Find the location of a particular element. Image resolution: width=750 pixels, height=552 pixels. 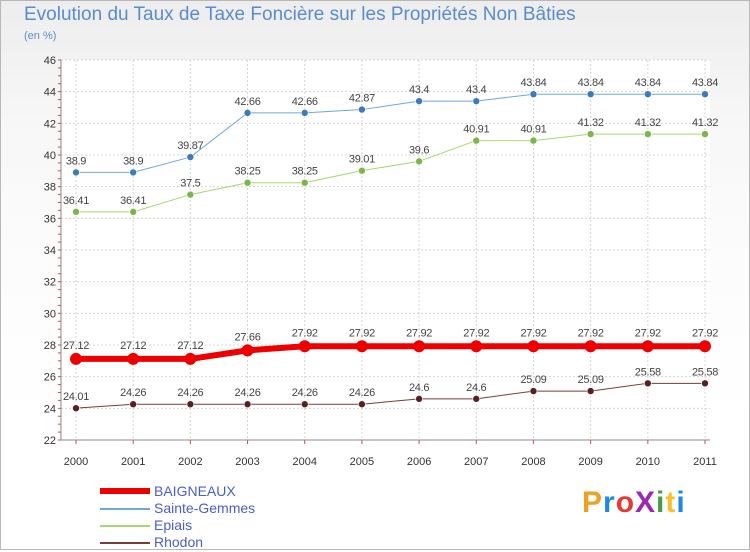

x-tick-label: 2006 is located at coordinates (419, 462).